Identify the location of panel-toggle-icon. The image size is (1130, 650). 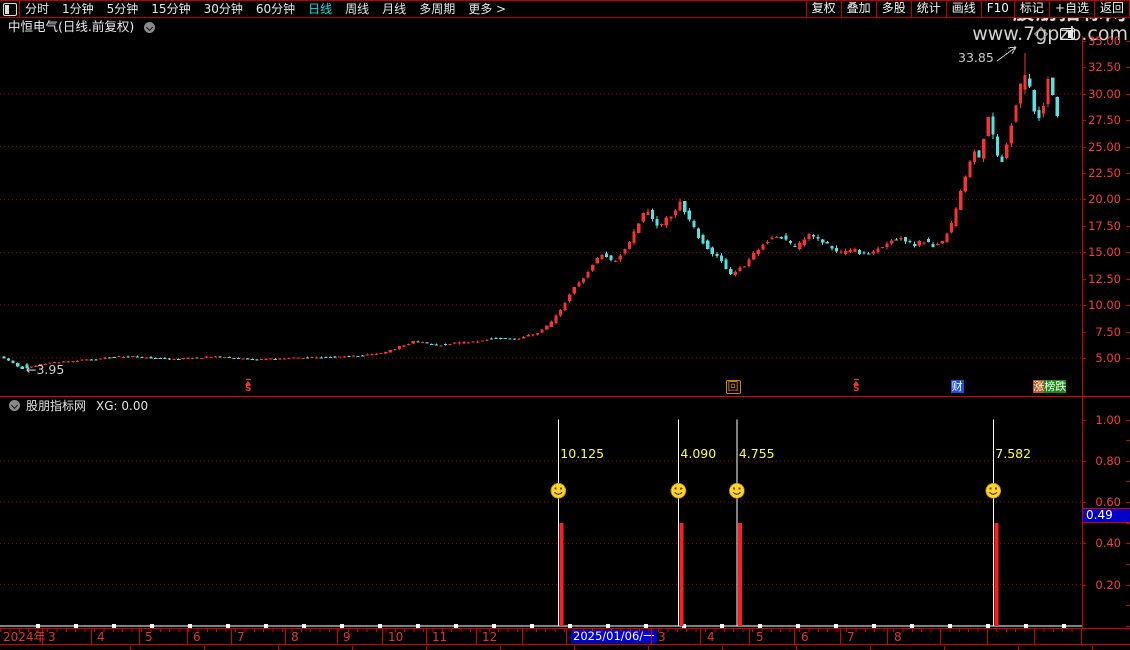
(1068, 33).